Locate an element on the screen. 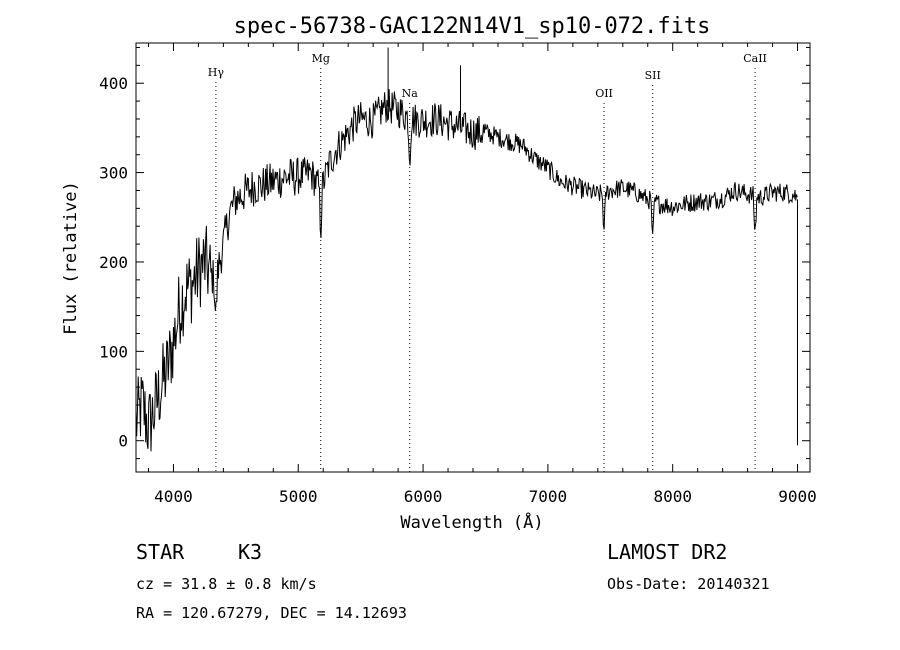  x-axis-label: Wavelength (Å) is located at coordinates (471, 522).